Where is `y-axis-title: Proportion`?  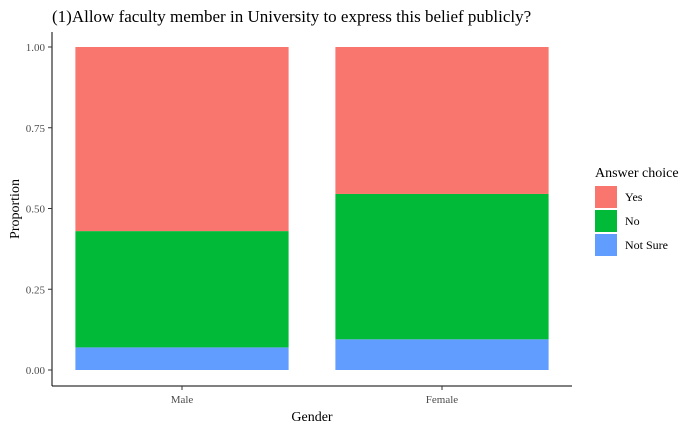
y-axis-title: Proportion is located at coordinates (15, 209).